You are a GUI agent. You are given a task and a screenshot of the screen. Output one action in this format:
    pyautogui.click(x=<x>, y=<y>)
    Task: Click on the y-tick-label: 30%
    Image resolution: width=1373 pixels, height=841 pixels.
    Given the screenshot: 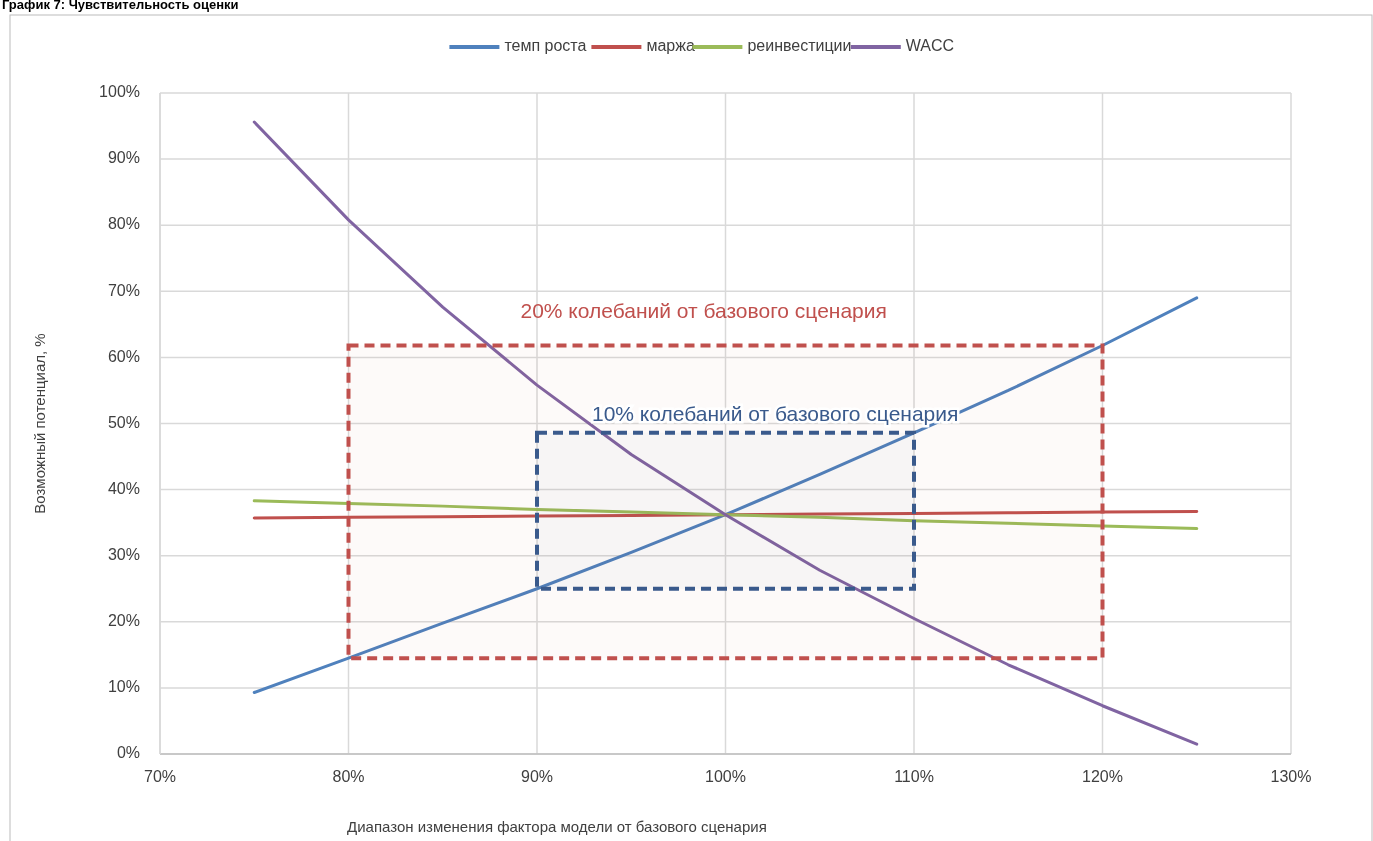 What is the action you would take?
    pyautogui.click(x=123, y=554)
    